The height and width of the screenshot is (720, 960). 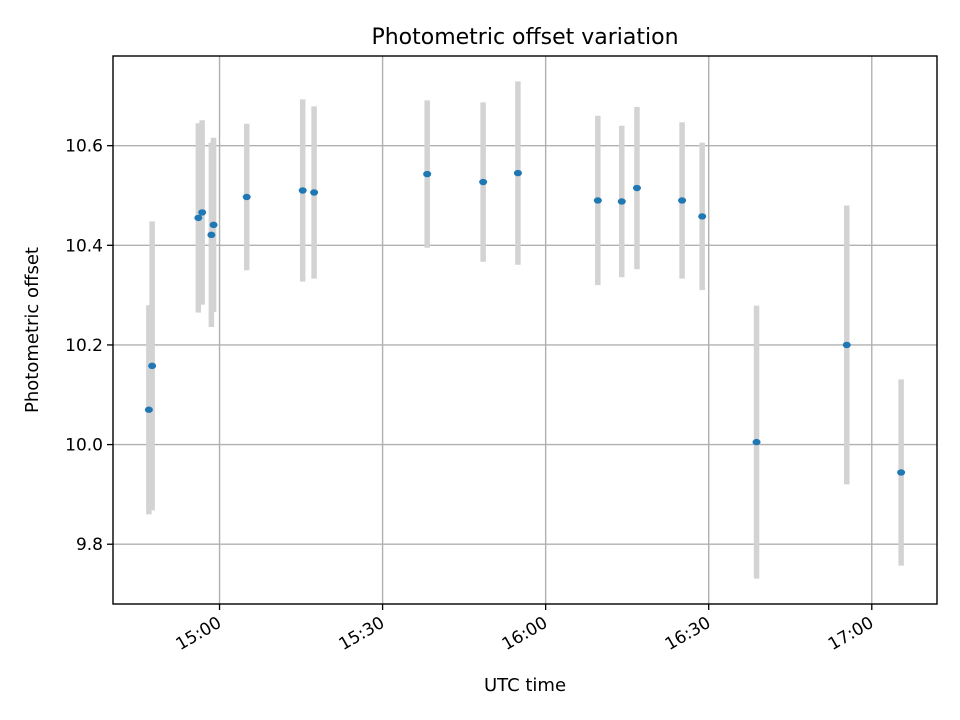 What do you see at coordinates (32, 330) in the screenshot?
I see `y-axis-label: Photometric offset` at bounding box center [32, 330].